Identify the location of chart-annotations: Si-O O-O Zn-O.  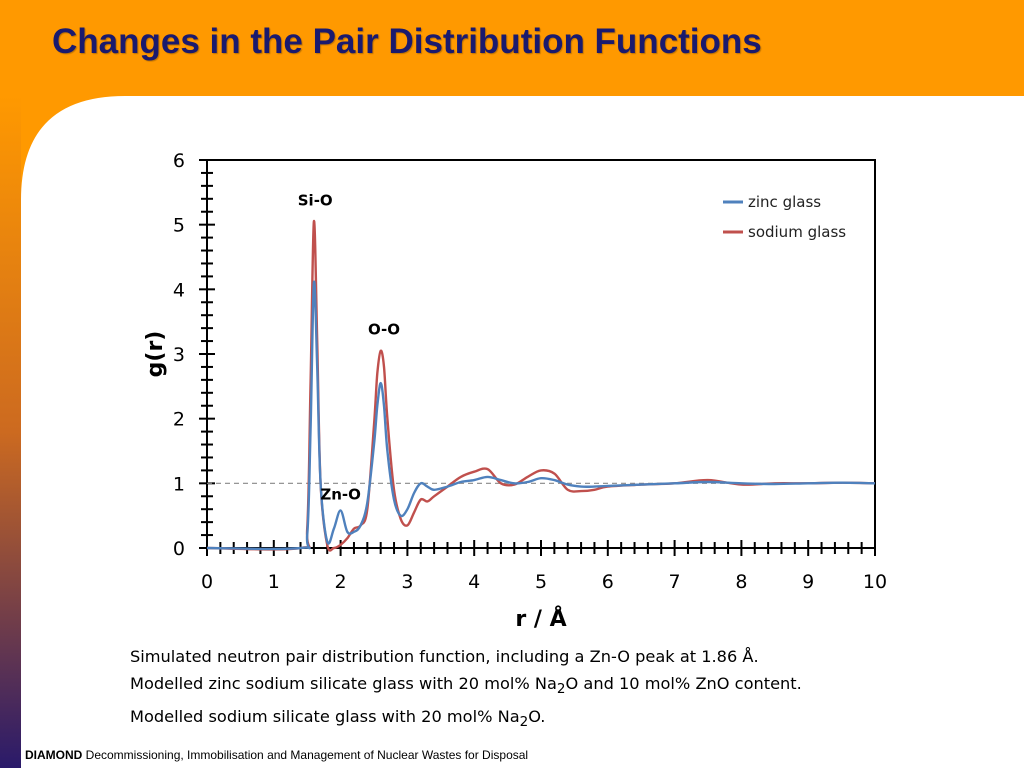
(349, 347).